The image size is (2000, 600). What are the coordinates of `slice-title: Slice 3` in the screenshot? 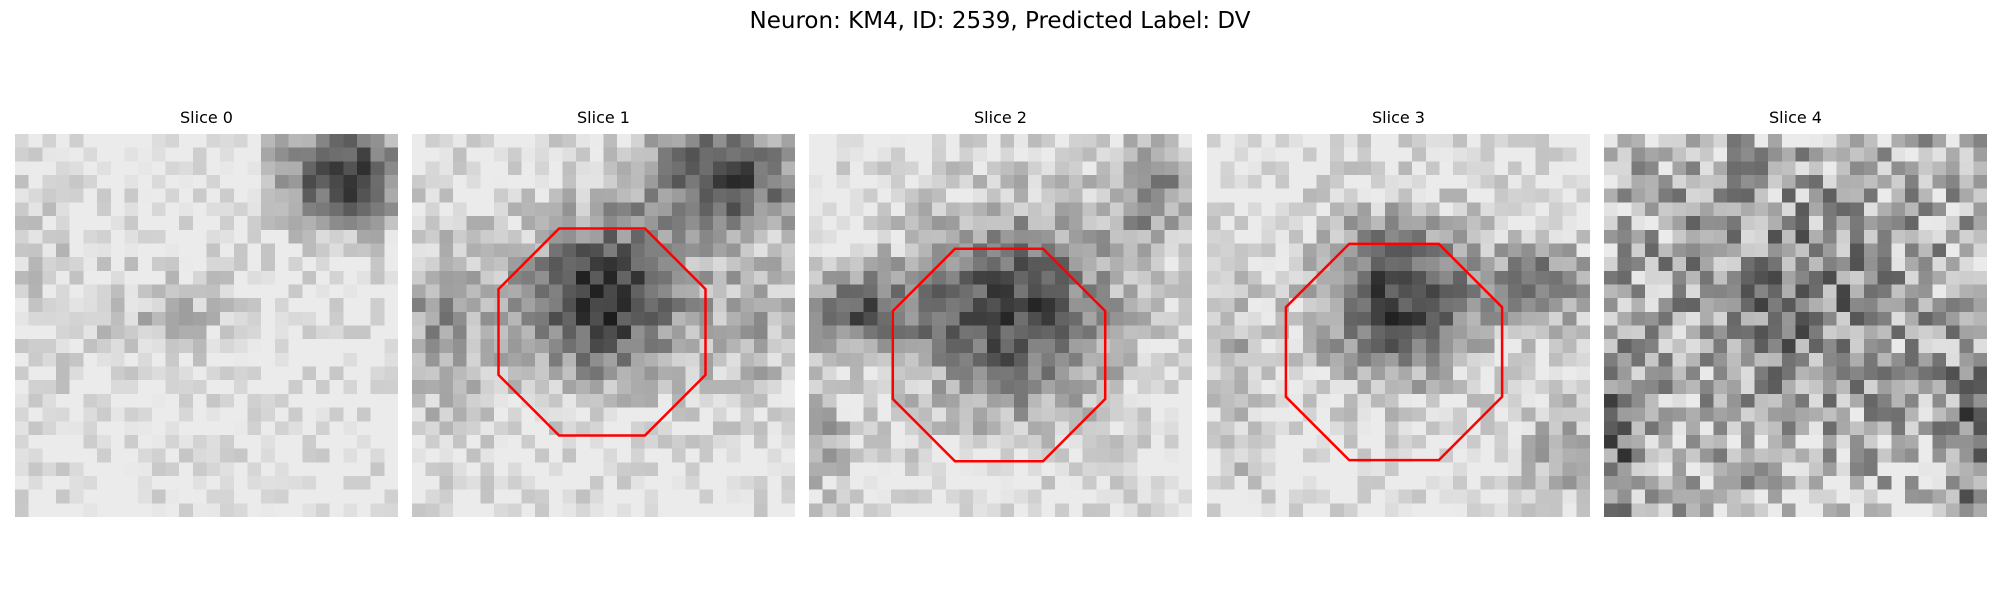 It's located at (1398, 117).